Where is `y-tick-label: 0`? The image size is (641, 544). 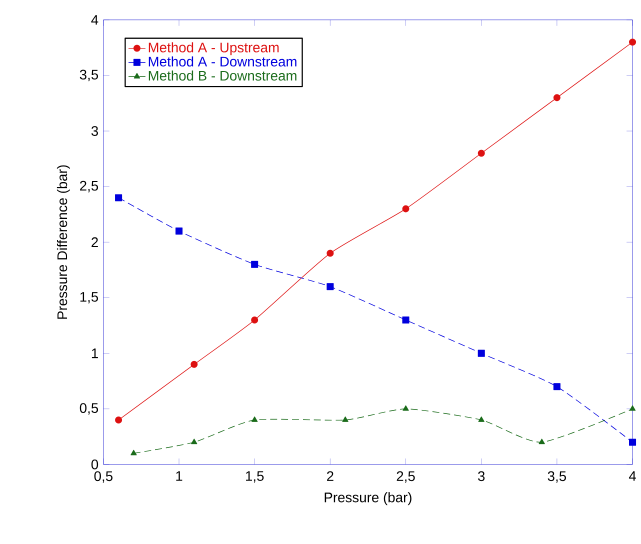 y-tick-label: 0 is located at coordinates (94, 465).